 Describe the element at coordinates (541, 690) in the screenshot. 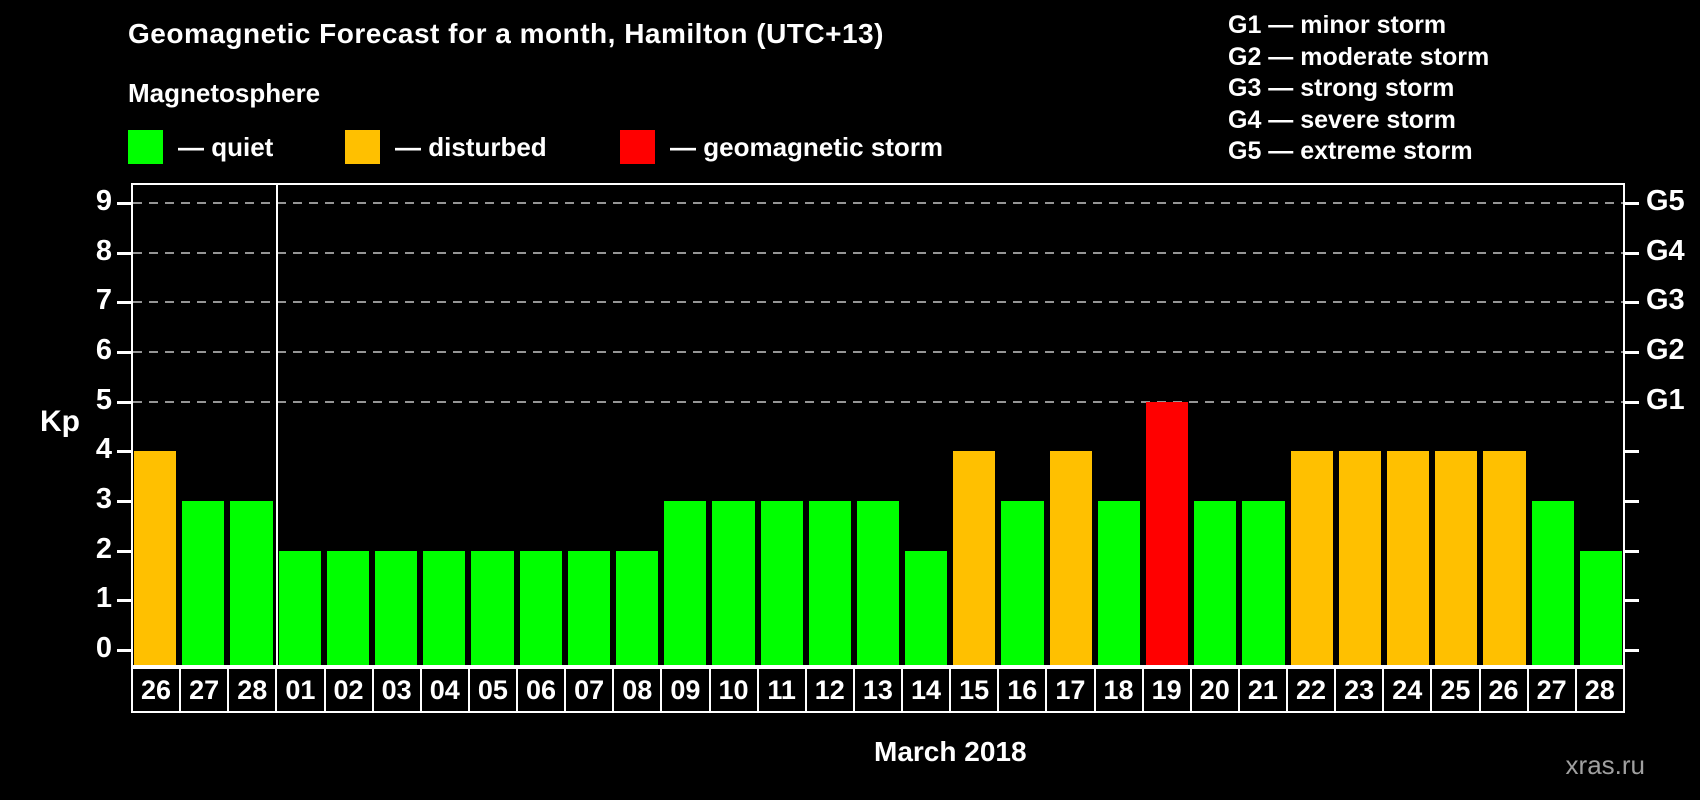

I see `day-label-mar-06: 06` at that location.